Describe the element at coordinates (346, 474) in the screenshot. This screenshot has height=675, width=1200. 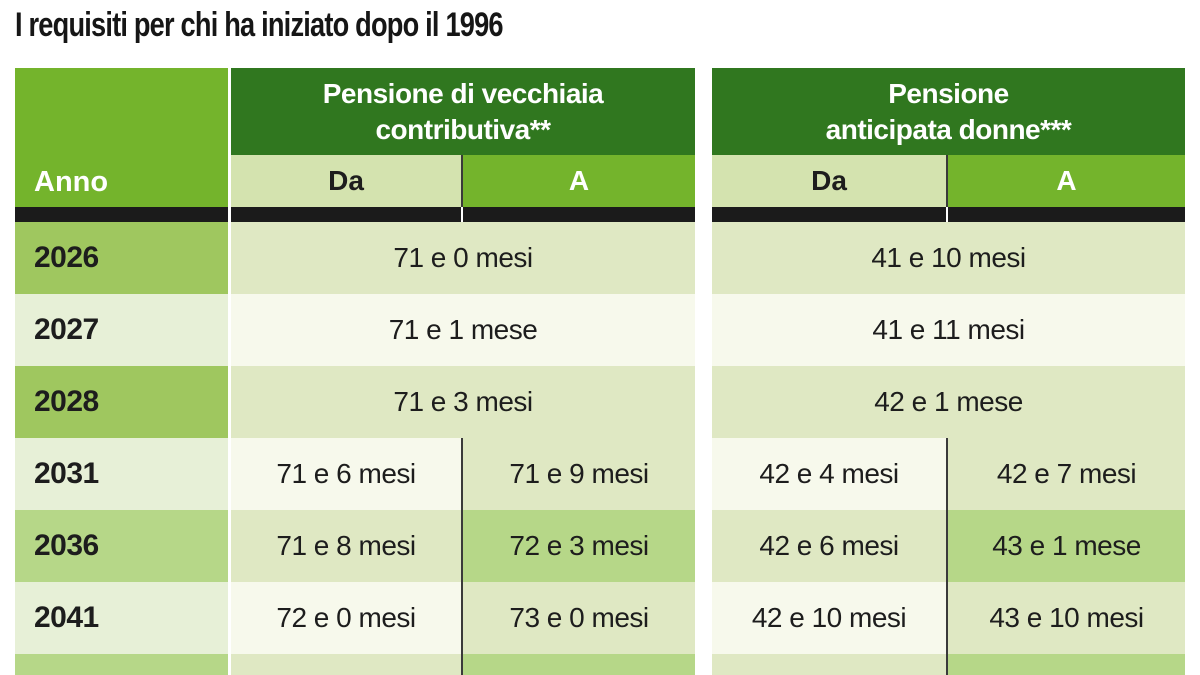
I see `vecchiaia-da-cell: 71 e 6 mesi` at that location.